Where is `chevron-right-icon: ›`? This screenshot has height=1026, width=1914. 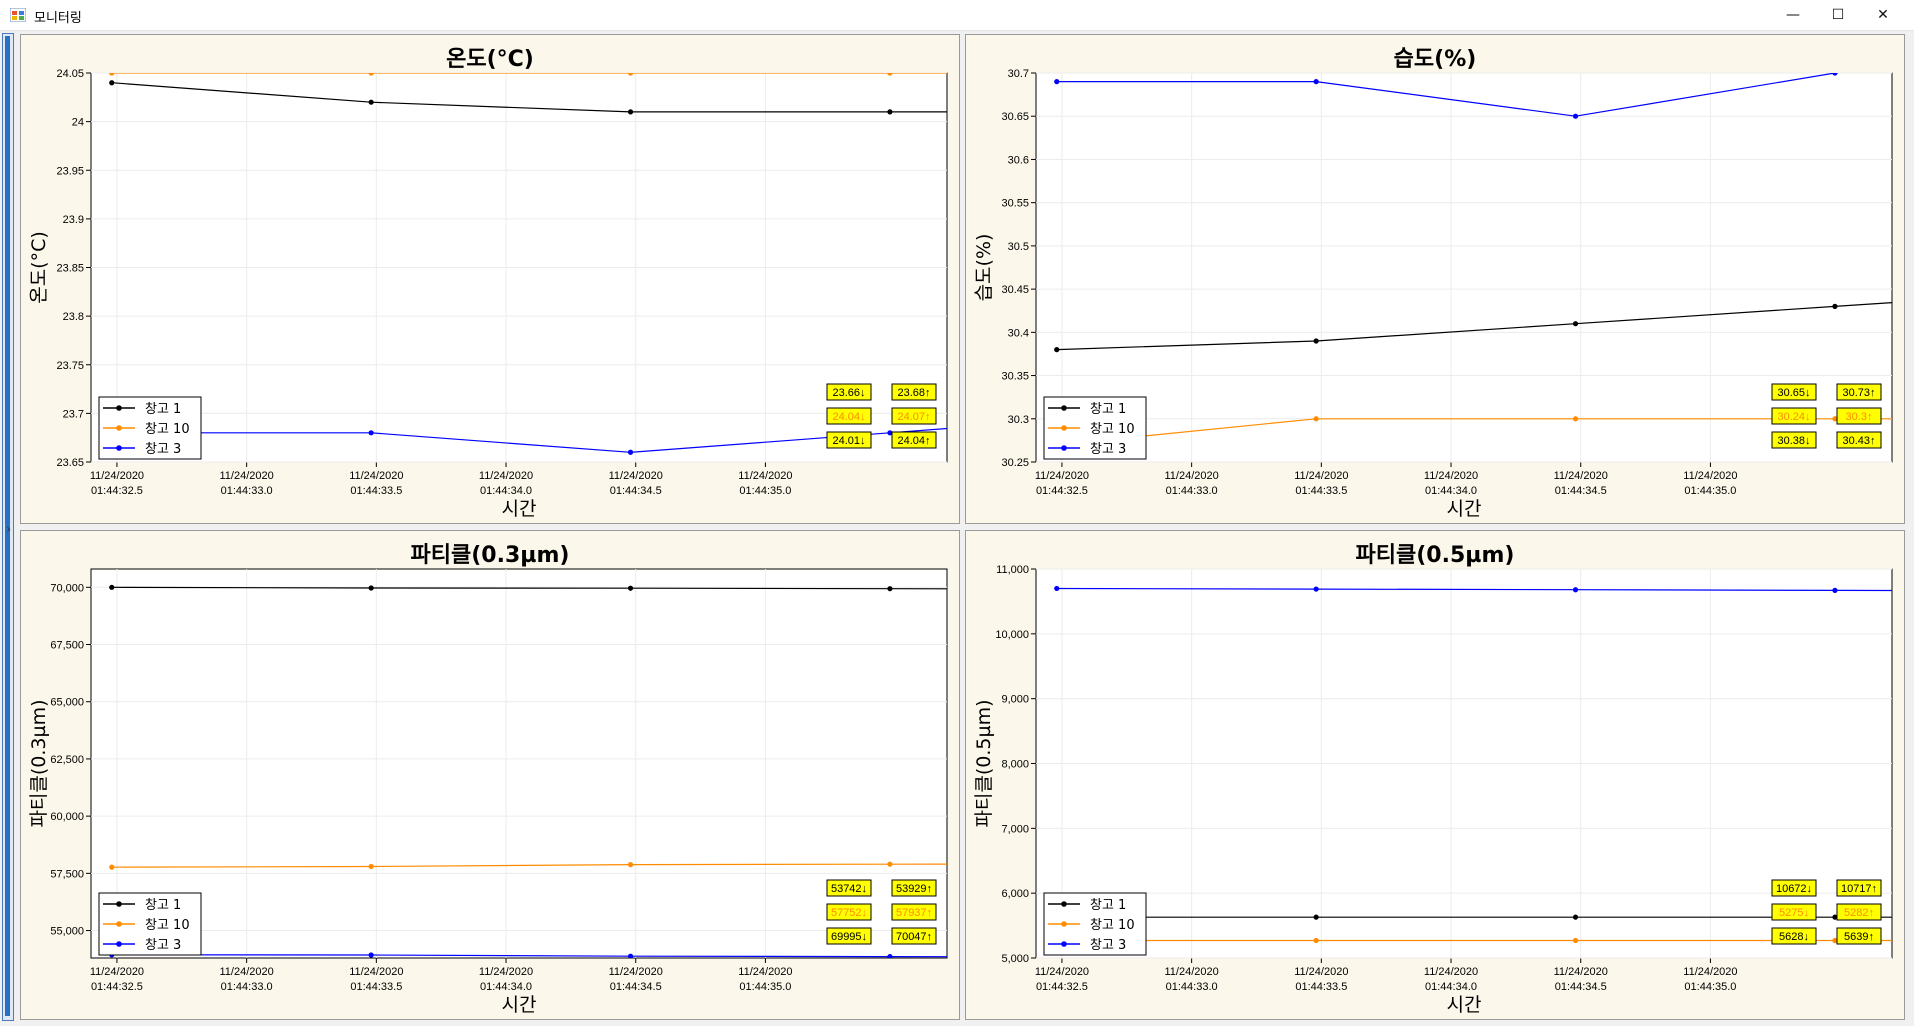 chevron-right-icon: › is located at coordinates (9, 529).